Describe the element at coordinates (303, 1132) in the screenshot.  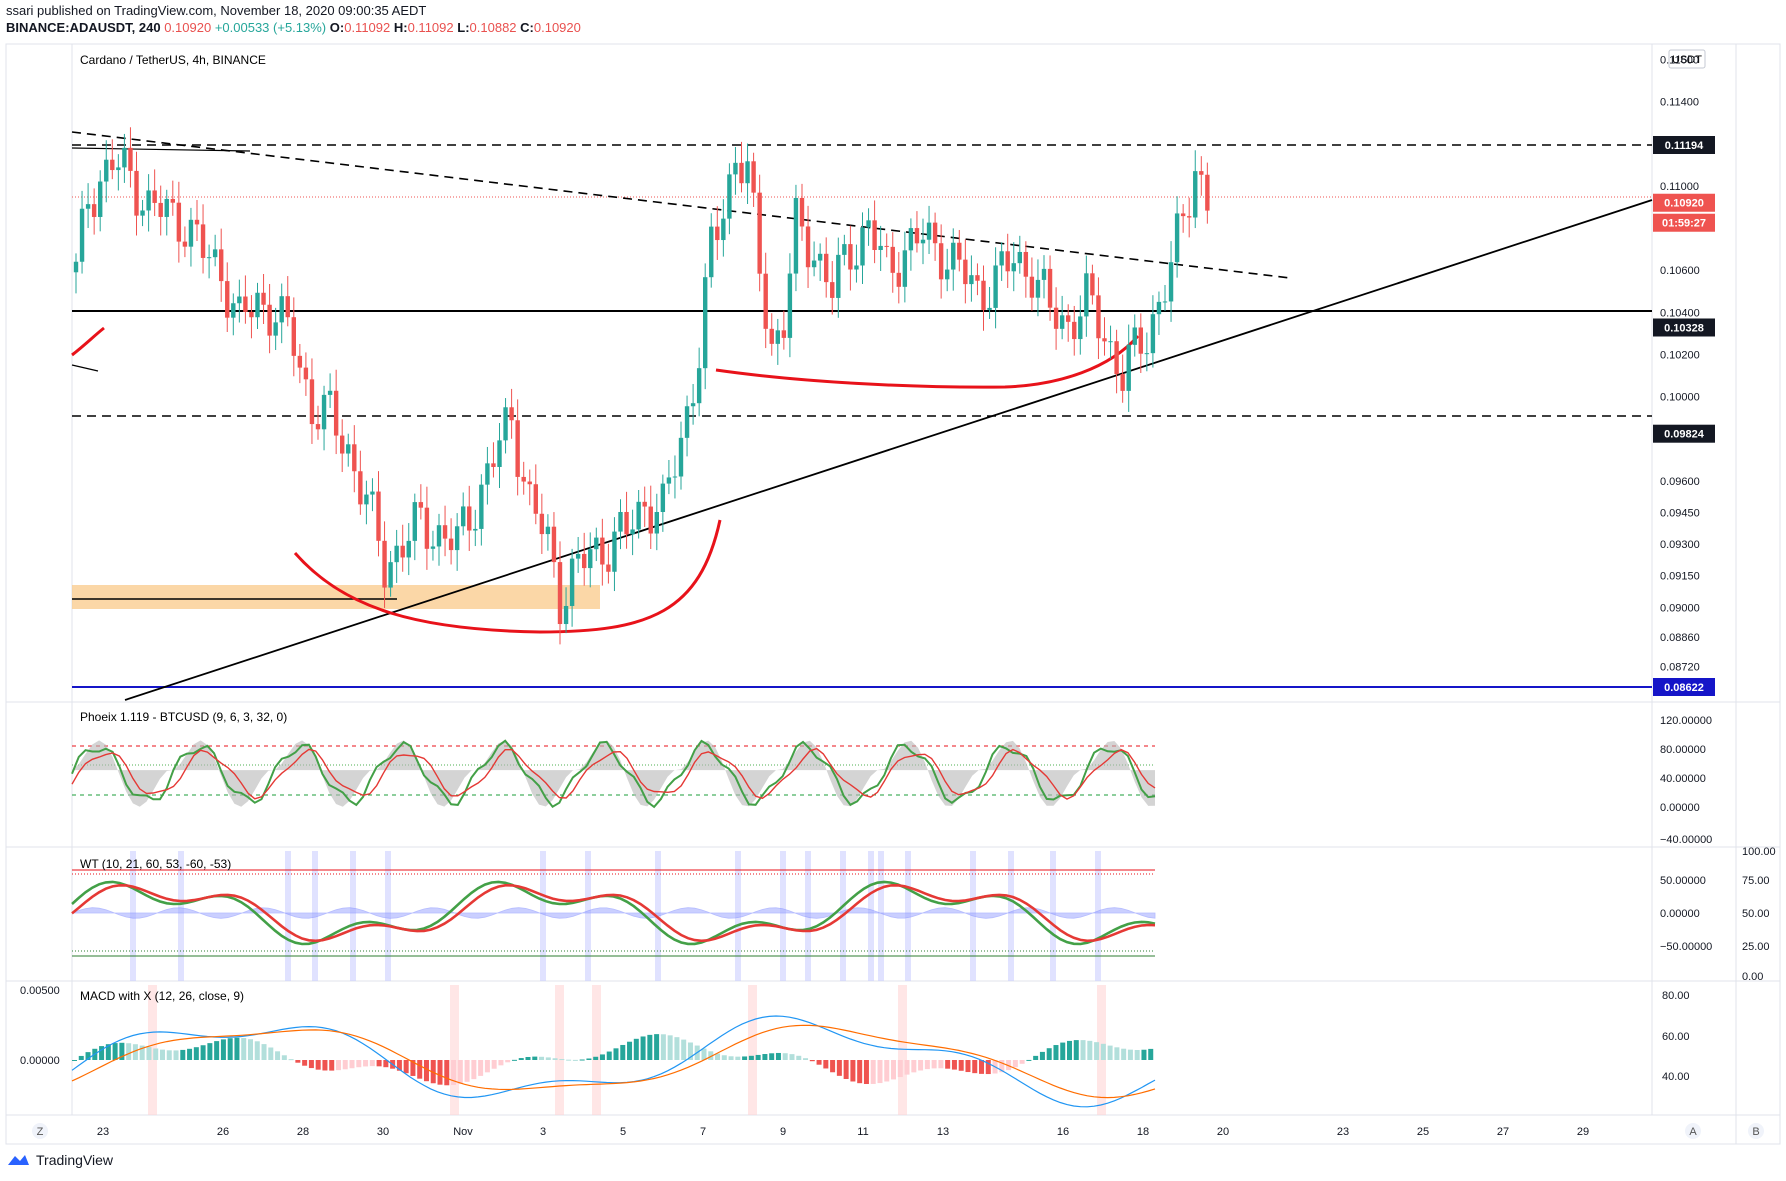
I see `time-tick-2: 28` at that location.